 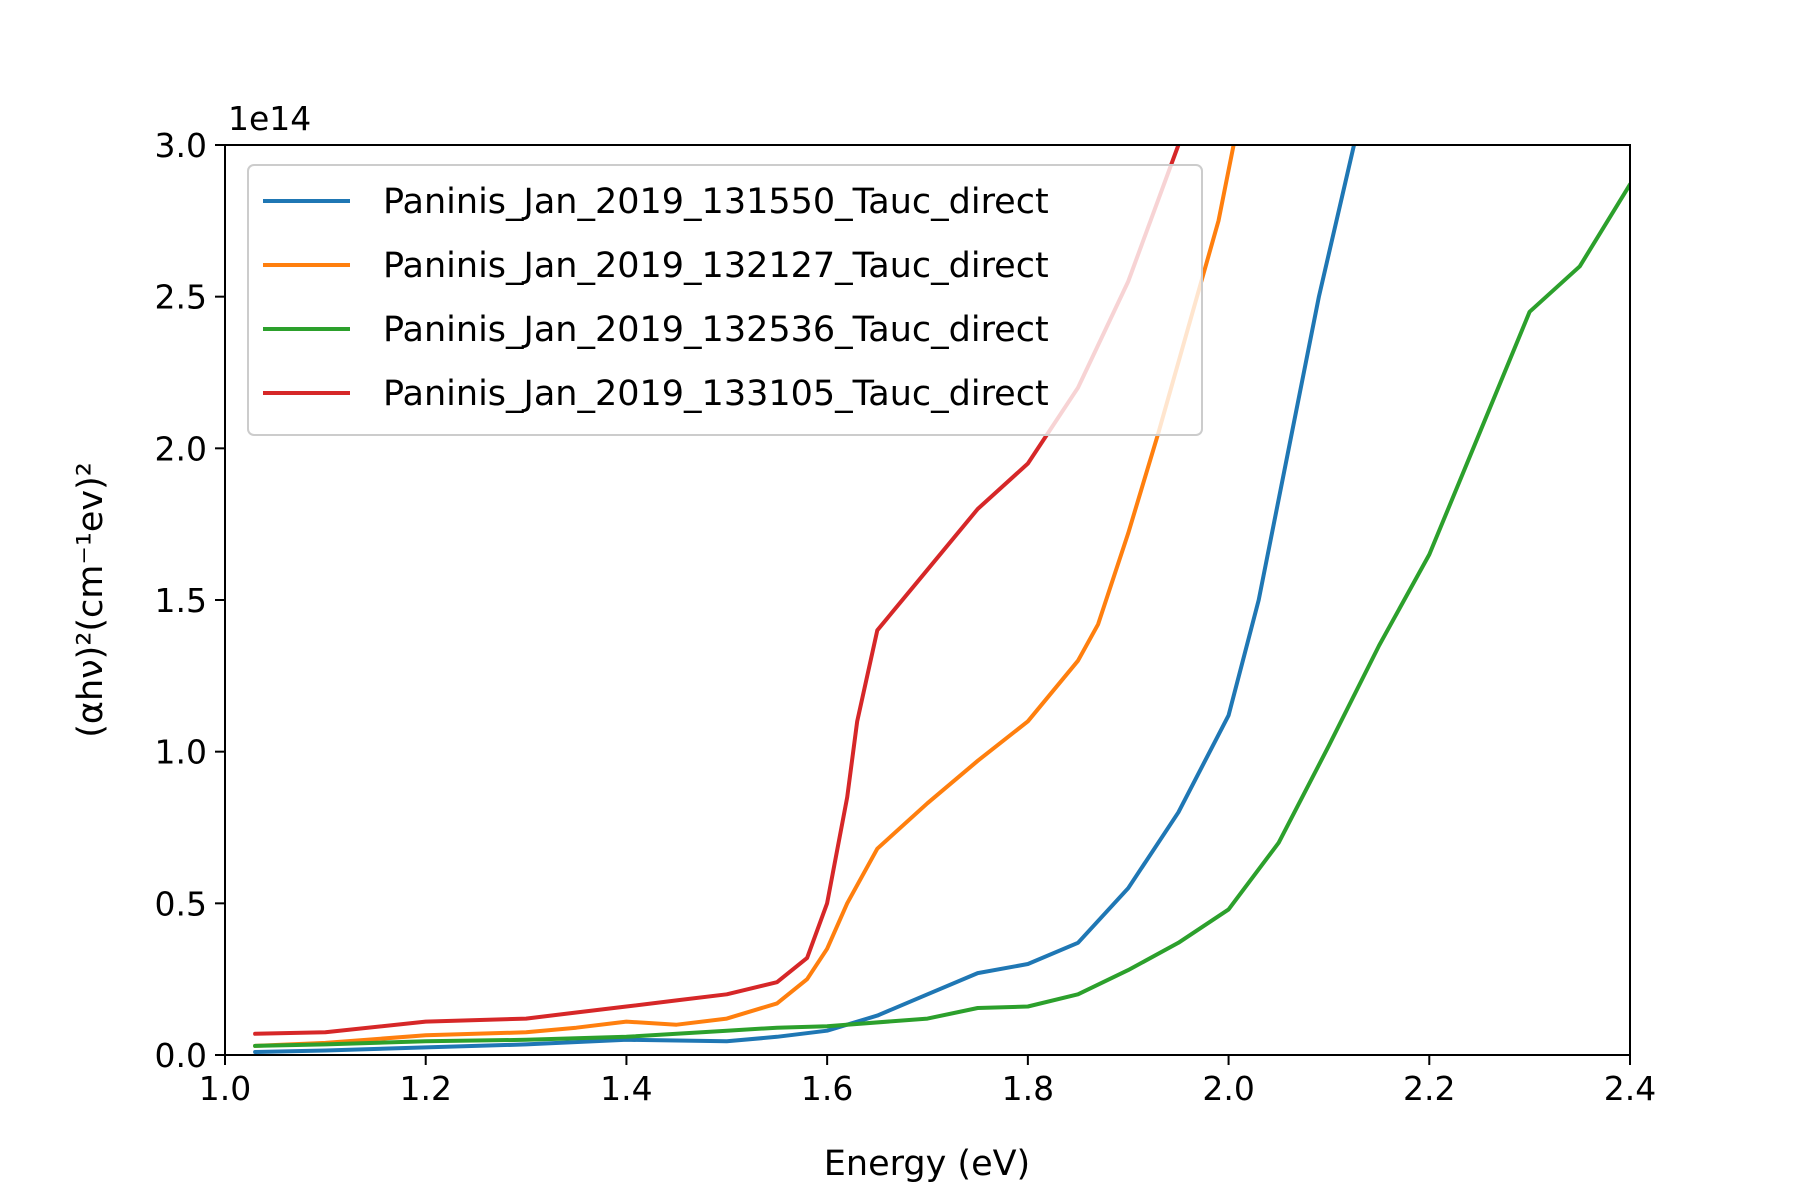 I want to click on y-tick-label: 0.0, so click(x=181, y=1055).